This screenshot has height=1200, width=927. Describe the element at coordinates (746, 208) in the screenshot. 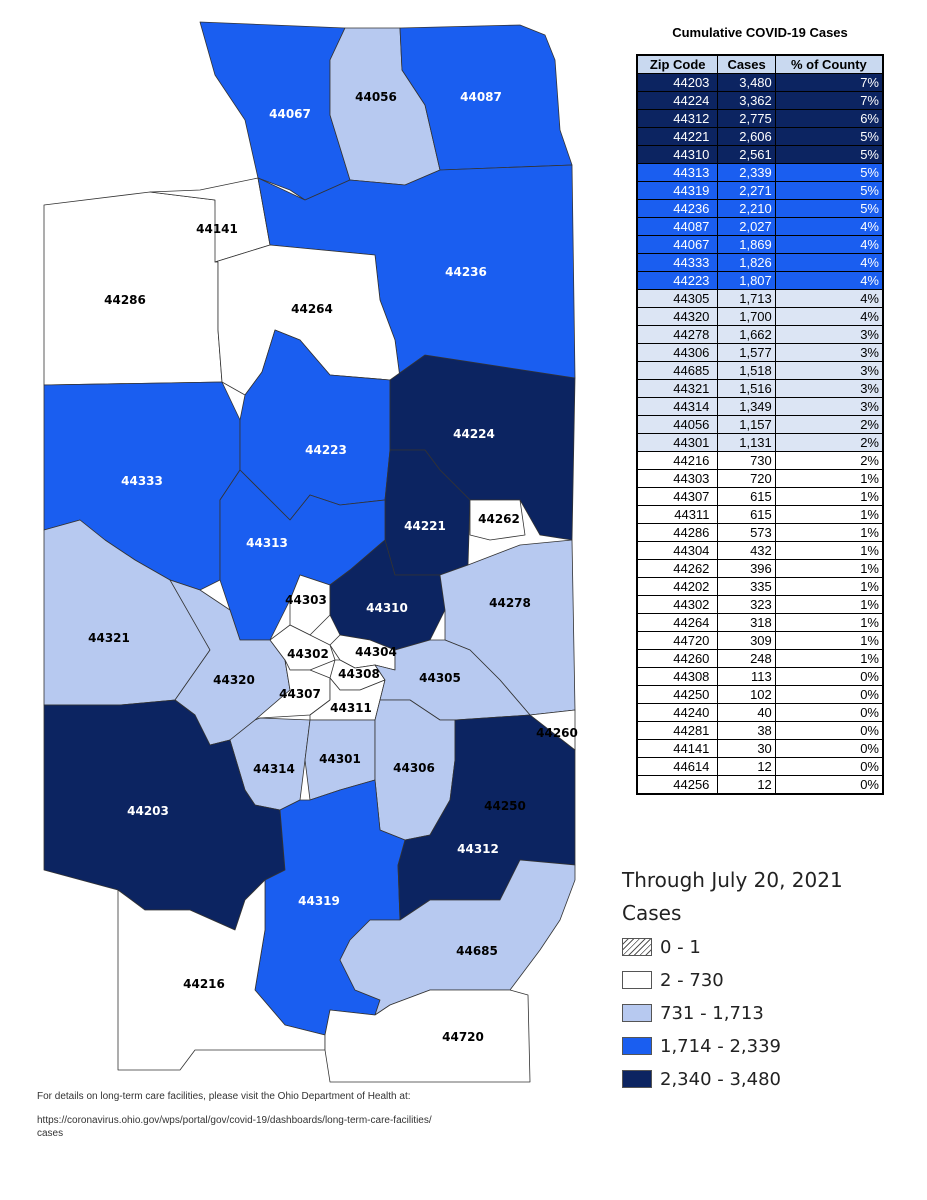

I see `cell-cases: 2,210` at that location.